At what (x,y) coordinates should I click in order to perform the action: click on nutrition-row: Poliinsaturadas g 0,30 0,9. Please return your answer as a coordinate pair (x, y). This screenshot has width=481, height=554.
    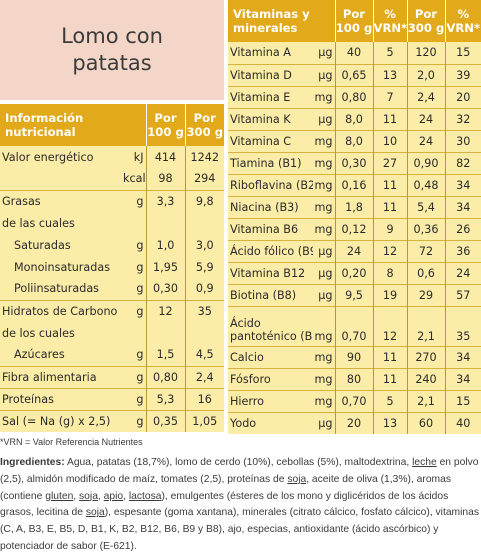
    Looking at the image, I should click on (112, 289).